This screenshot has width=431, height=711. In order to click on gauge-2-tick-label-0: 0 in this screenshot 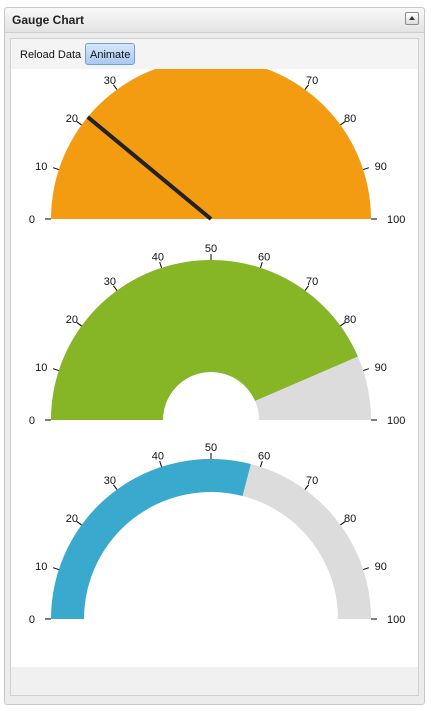, I will do `click(32, 421)`.